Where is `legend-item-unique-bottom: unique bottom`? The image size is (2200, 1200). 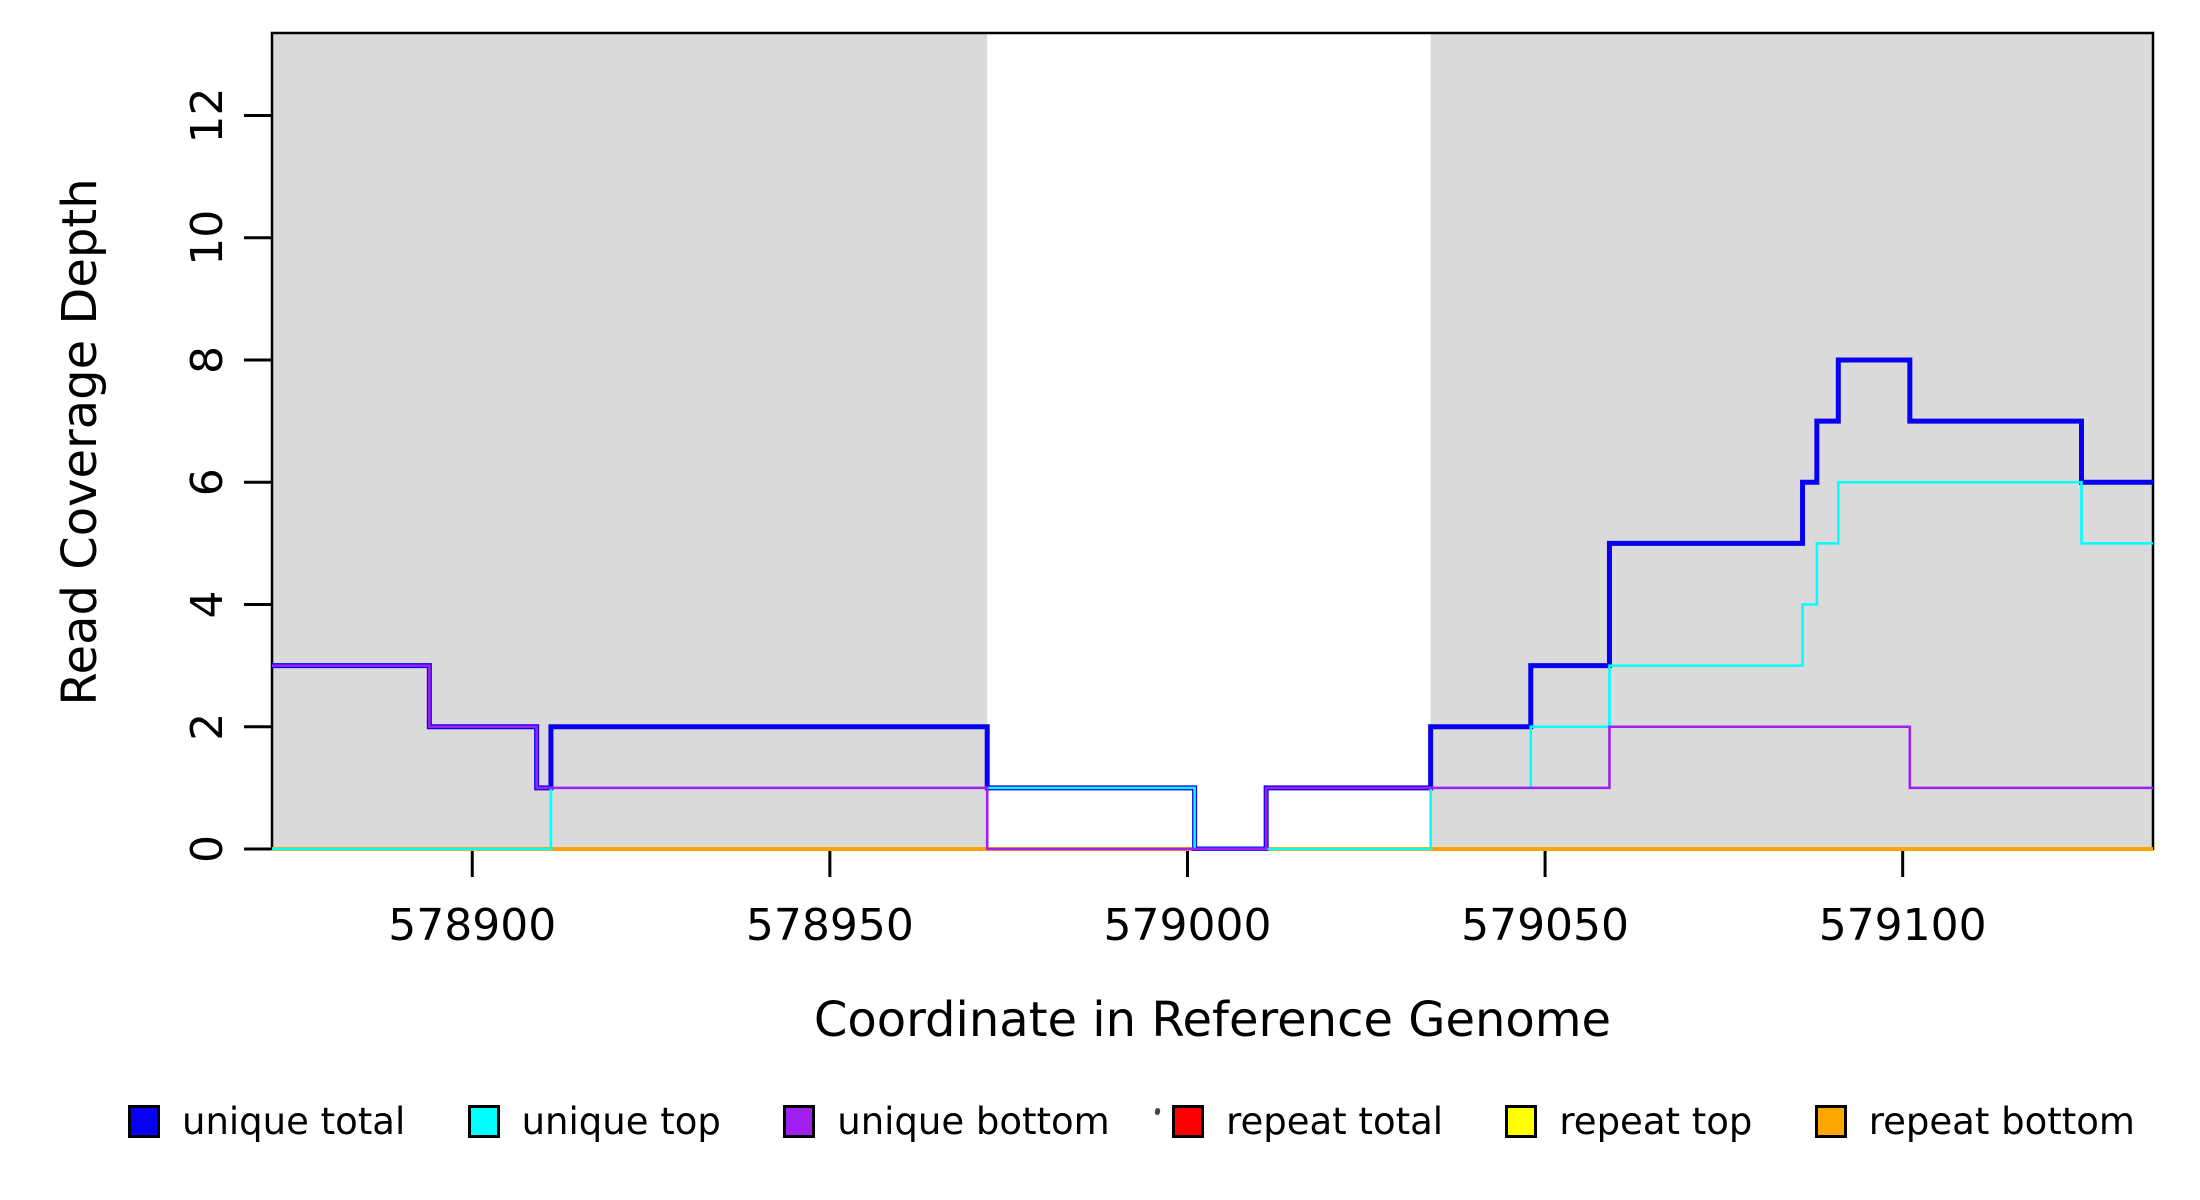 legend-item-unique-bottom: unique bottom is located at coordinates (946, 1121).